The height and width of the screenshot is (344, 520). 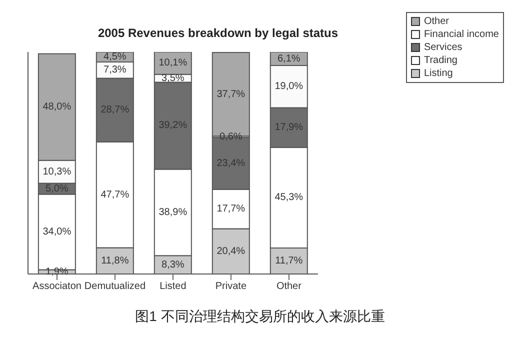 I want to click on data-label: 28,7%, so click(x=115, y=110).